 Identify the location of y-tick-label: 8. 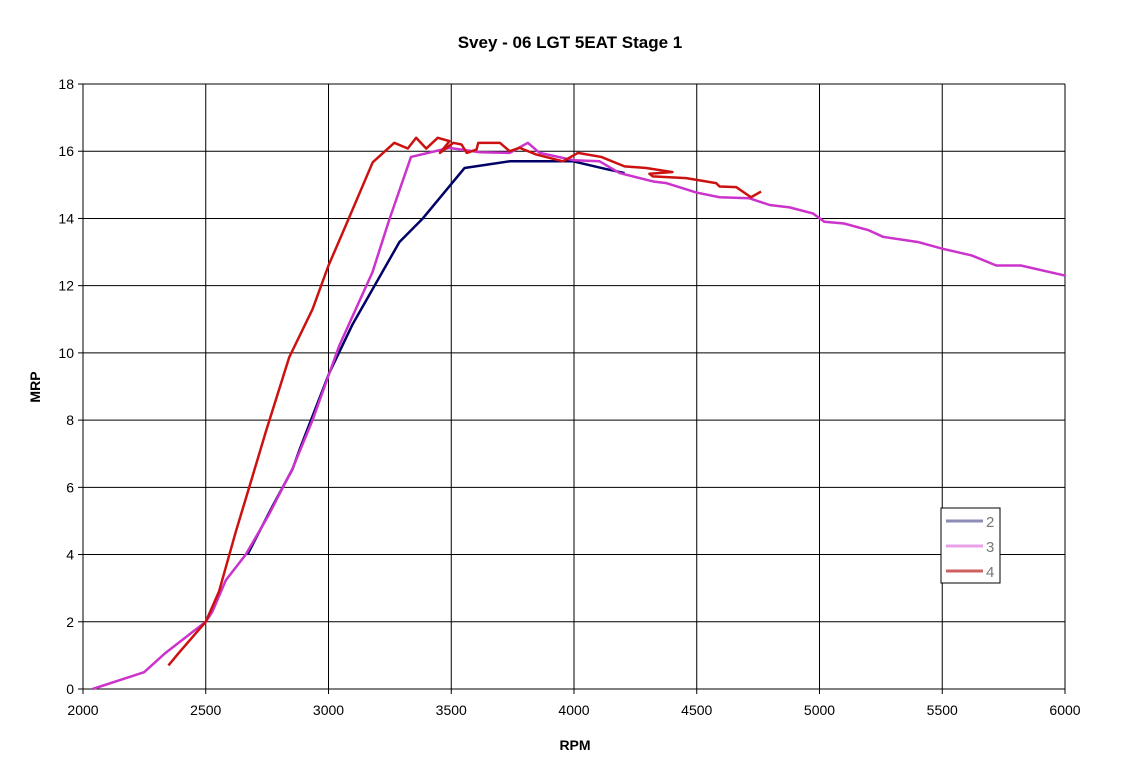
(70, 420).